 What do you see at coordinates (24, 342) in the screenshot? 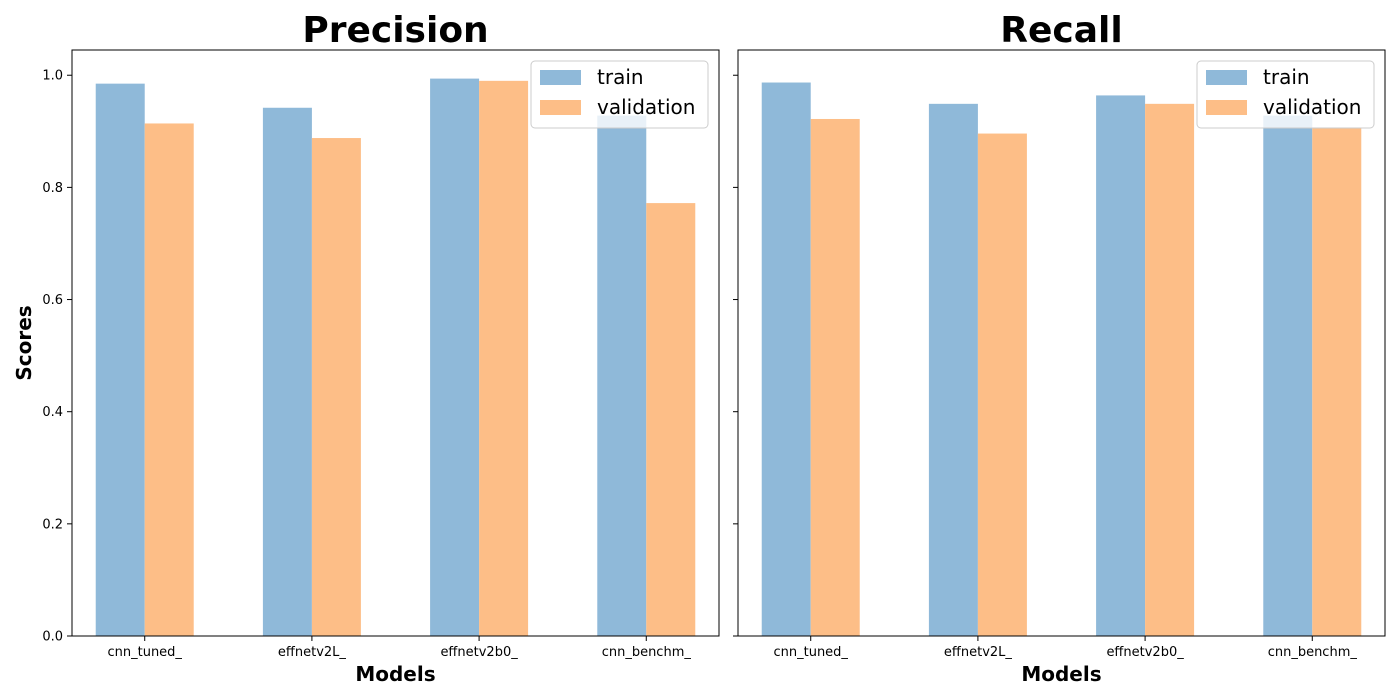
I see `y-axis-label: Scores` at bounding box center [24, 342].